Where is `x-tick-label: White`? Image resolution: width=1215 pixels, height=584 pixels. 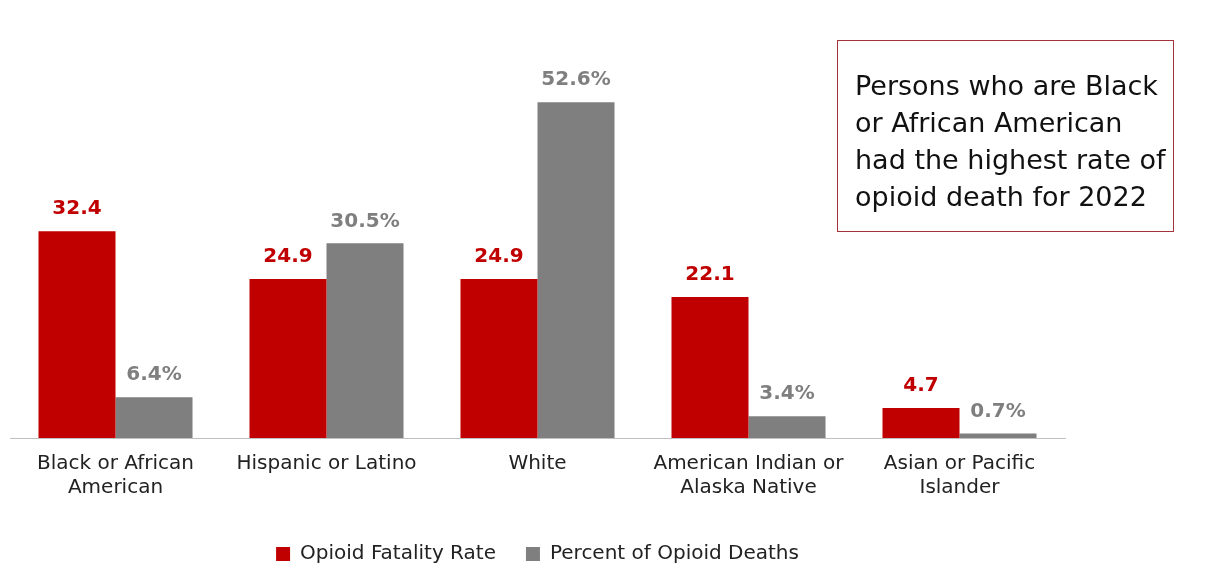 x-tick-label: White is located at coordinates (537, 462).